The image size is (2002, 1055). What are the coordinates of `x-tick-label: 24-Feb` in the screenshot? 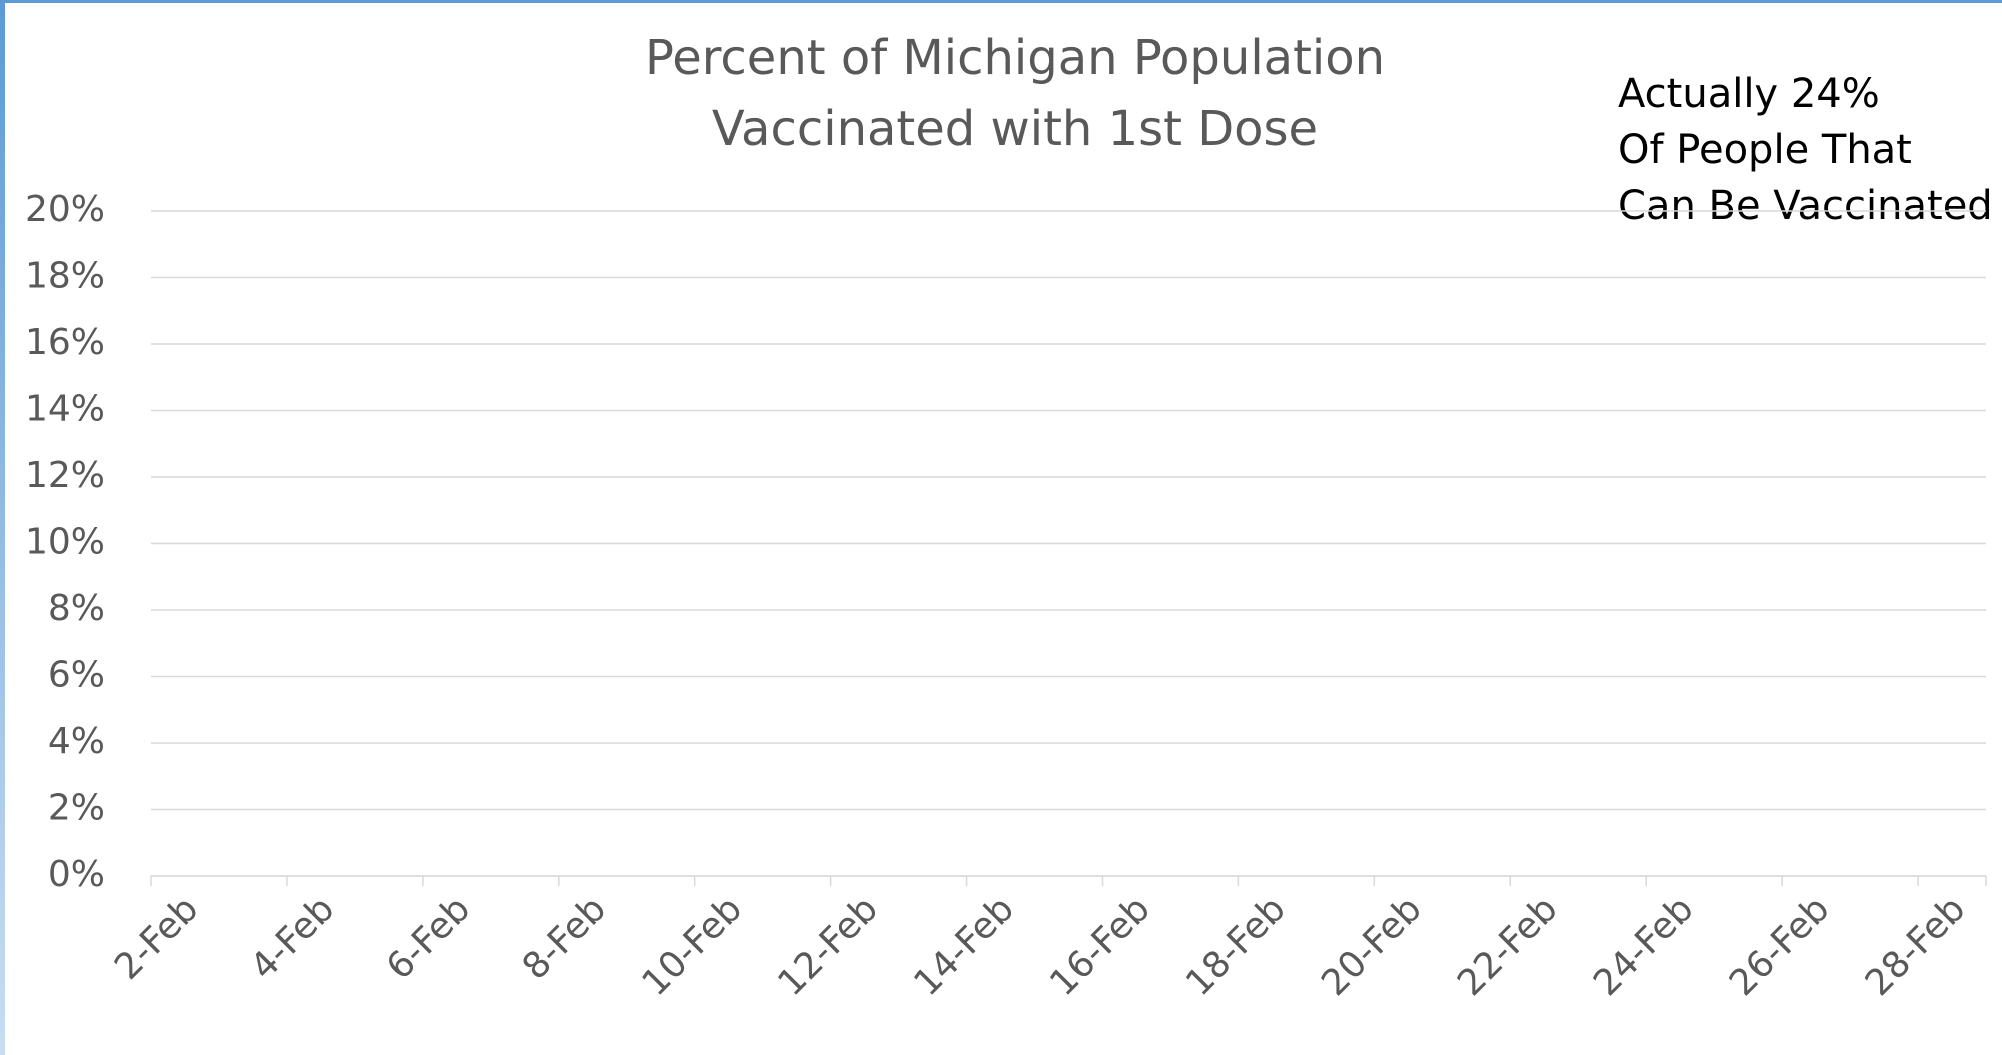 It's located at (1644, 946).